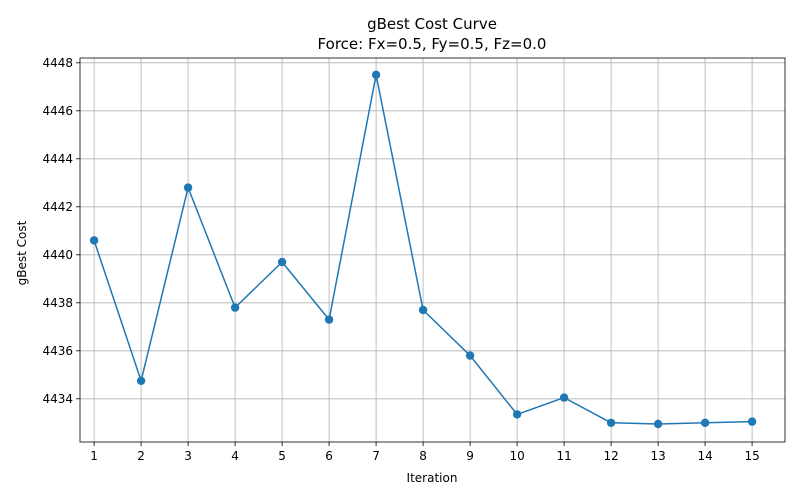 The image size is (800, 500). What do you see at coordinates (57, 303) in the screenshot?
I see `y-tick-label: 4438` at bounding box center [57, 303].